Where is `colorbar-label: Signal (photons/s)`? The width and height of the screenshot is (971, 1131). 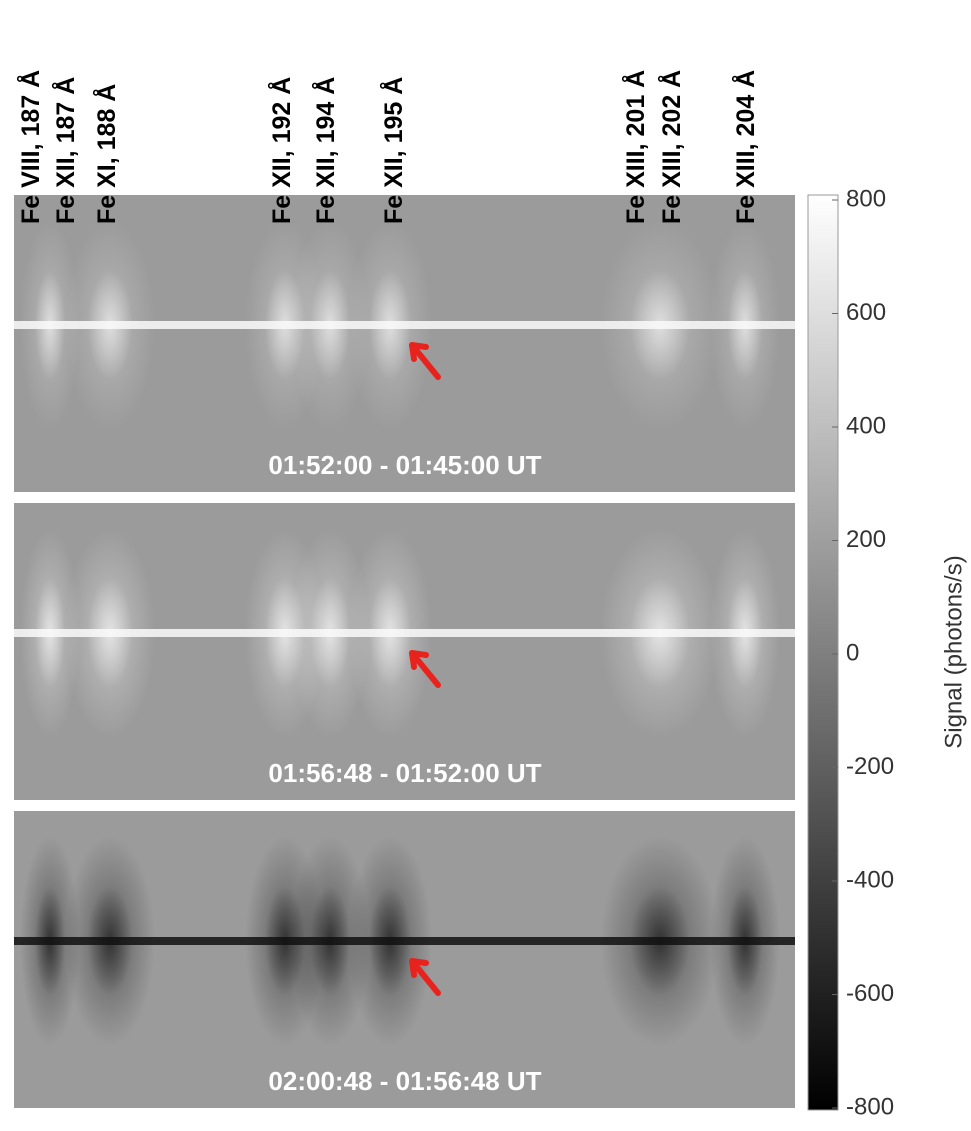 colorbar-label: Signal (photons/s) is located at coordinates (953, 651).